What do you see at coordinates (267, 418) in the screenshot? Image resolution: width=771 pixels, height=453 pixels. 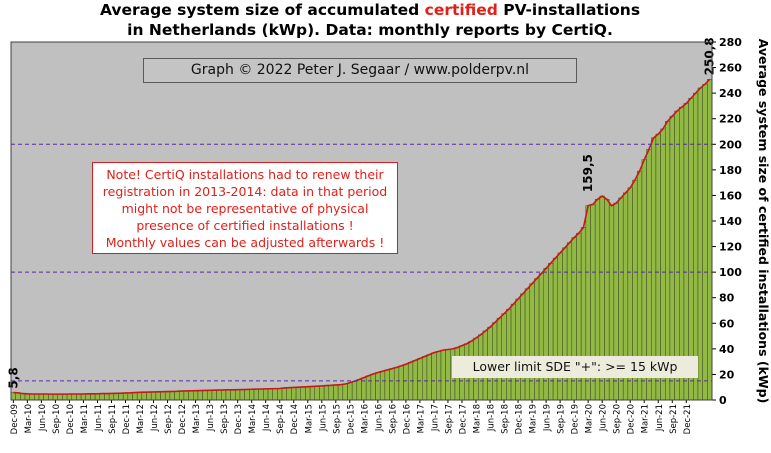 I see `x-tick-label: Jun-14` at bounding box center [267, 418].